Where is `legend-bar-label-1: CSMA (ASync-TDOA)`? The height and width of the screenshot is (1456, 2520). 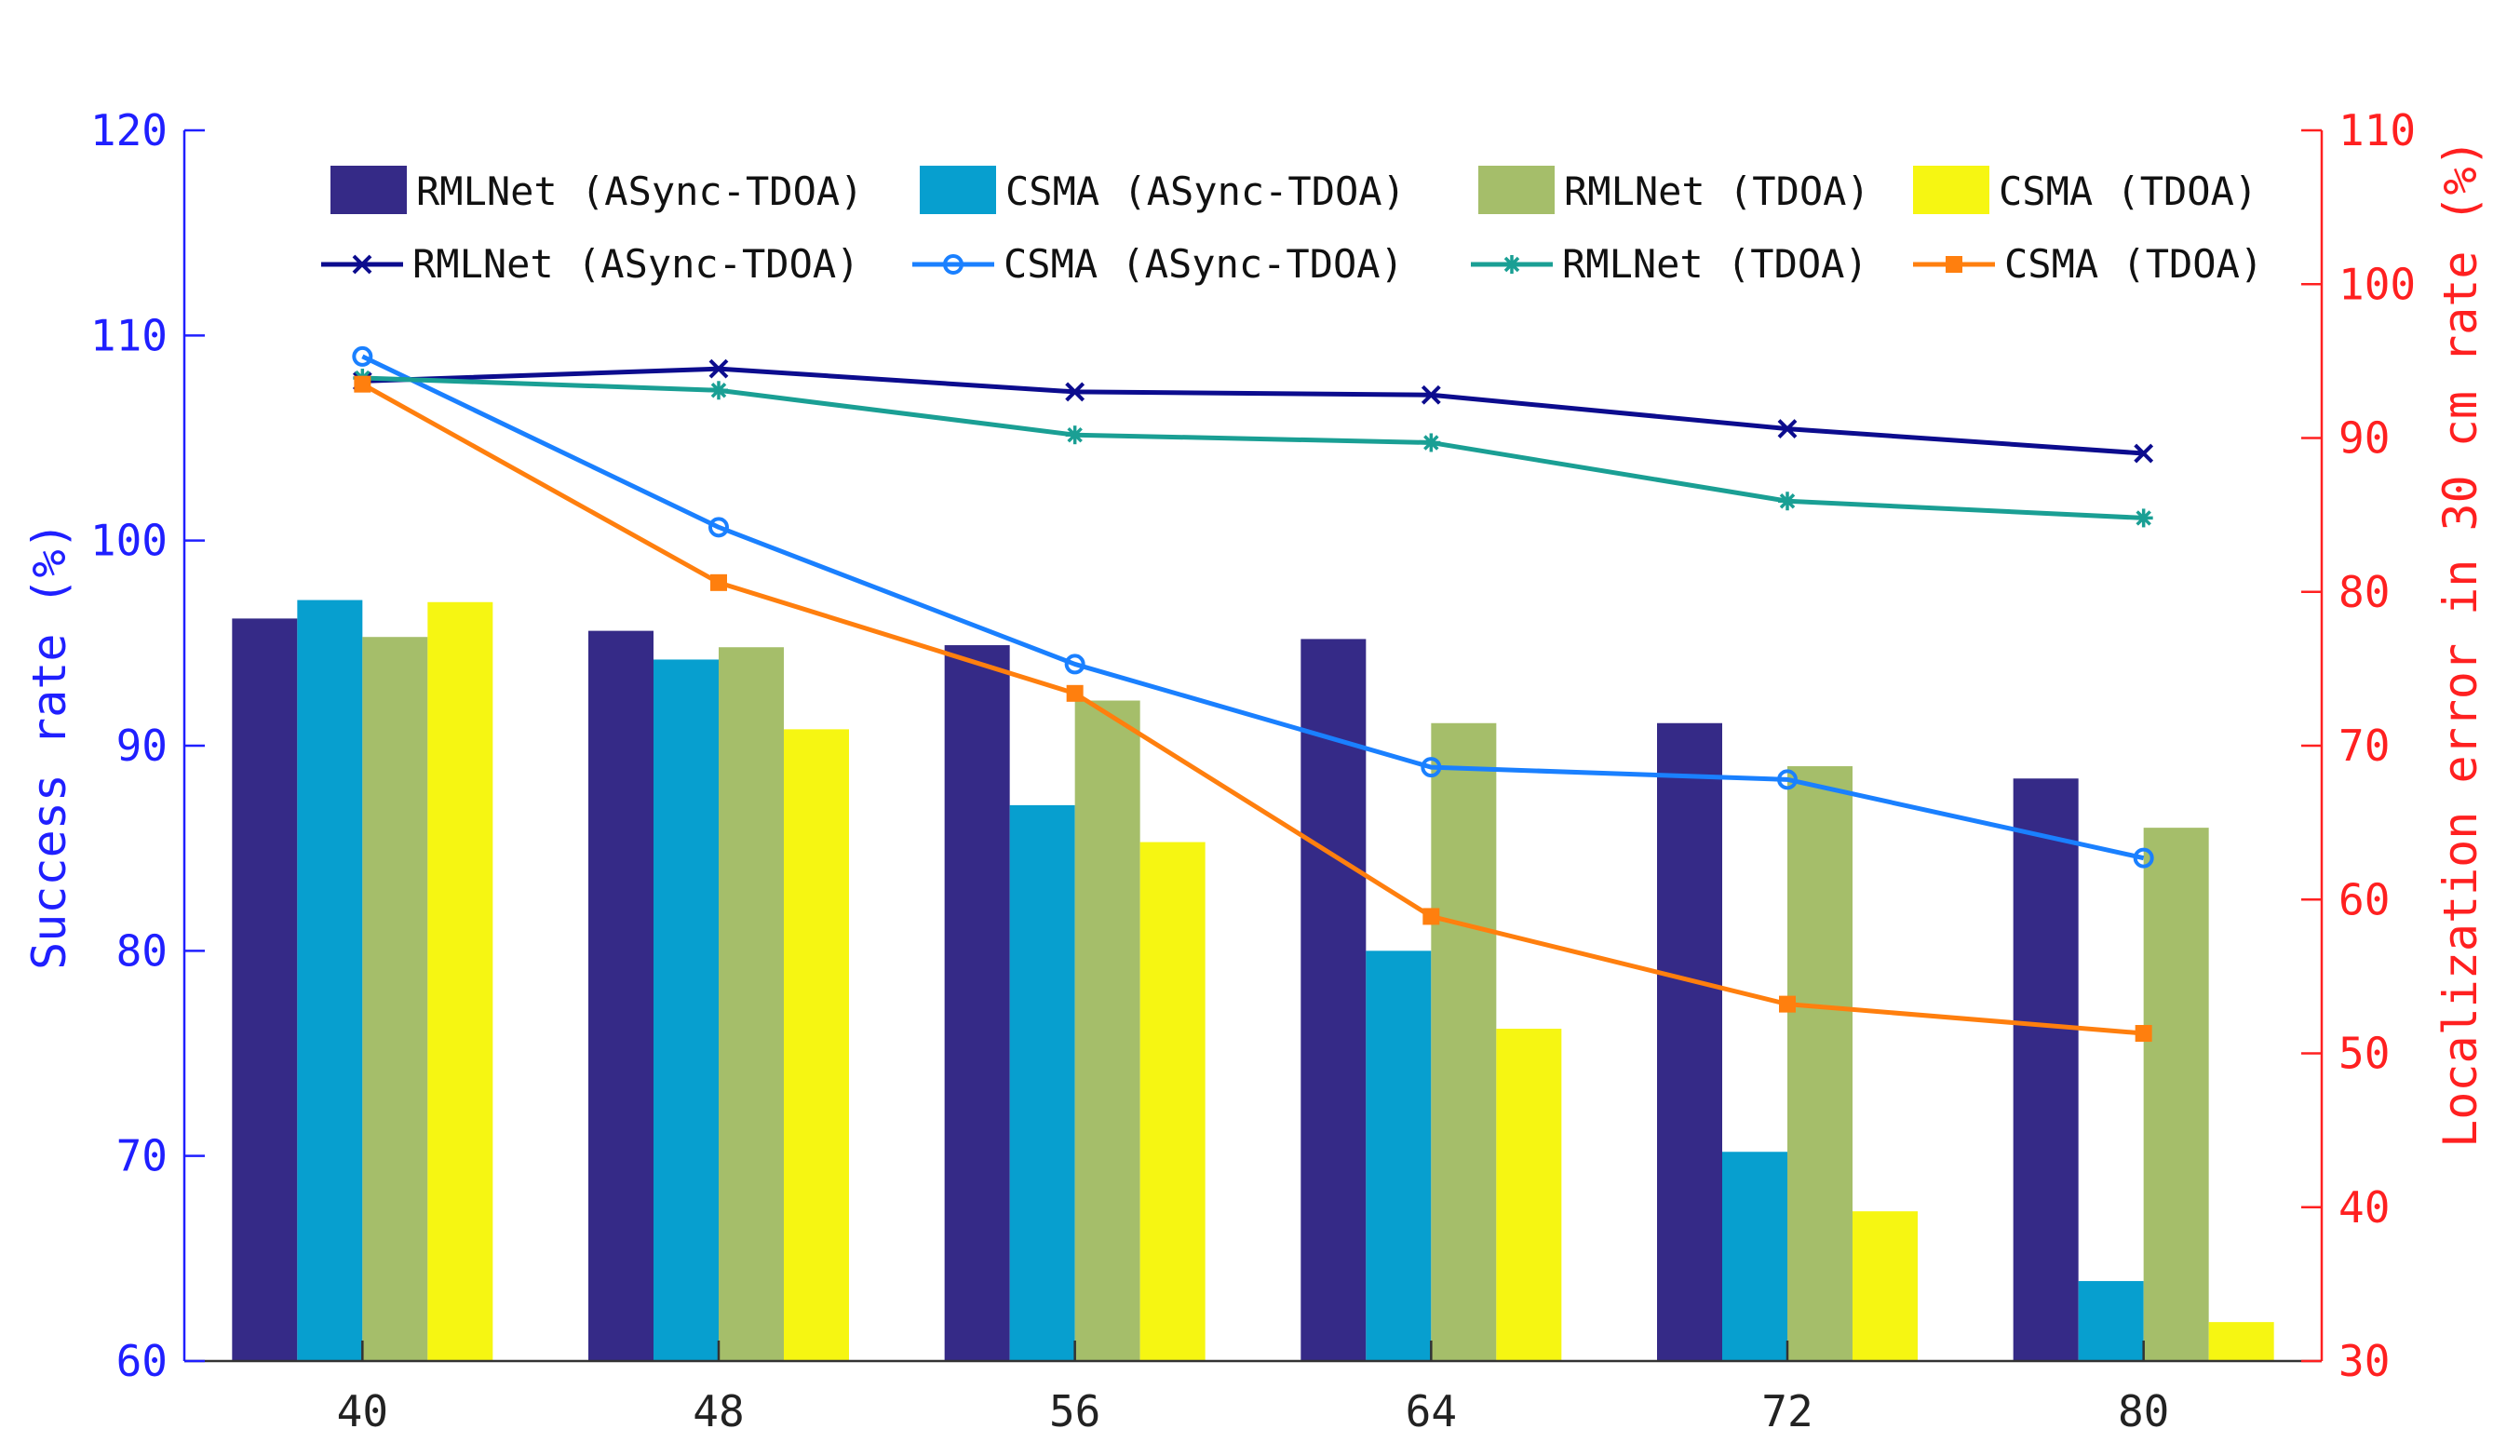 legend-bar-label-1: CSMA (ASync-TDOA) is located at coordinates (1205, 191).